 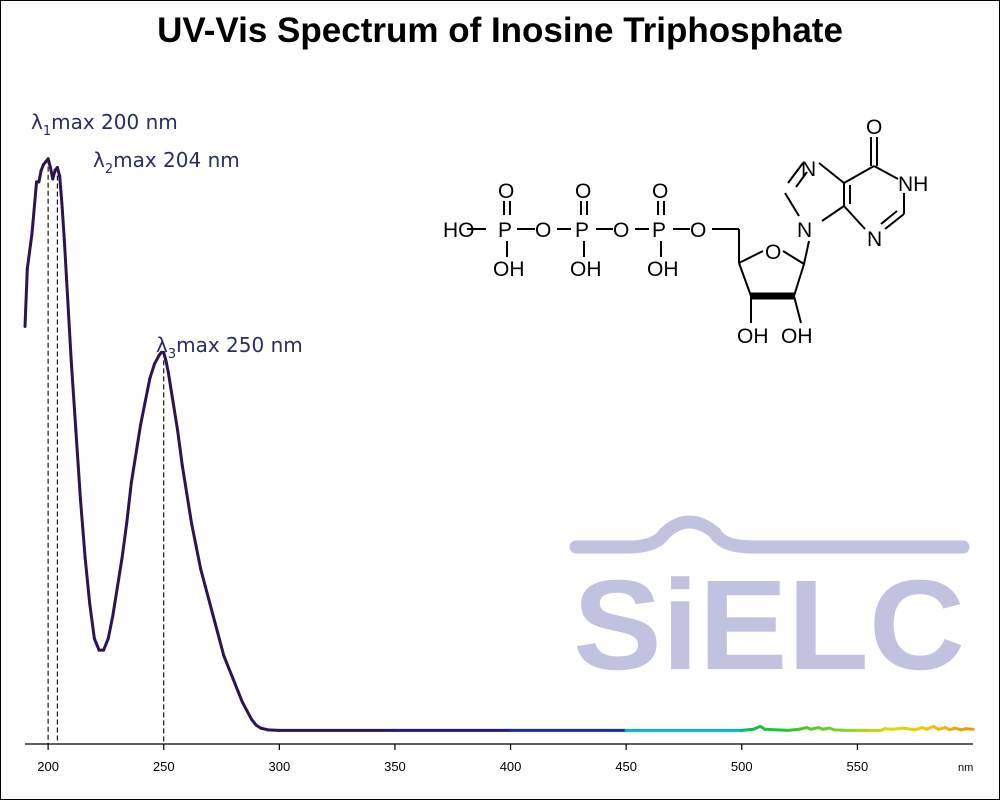 What do you see at coordinates (166, 162) in the screenshot?
I see `peak-label: λ2max 204 nm` at bounding box center [166, 162].